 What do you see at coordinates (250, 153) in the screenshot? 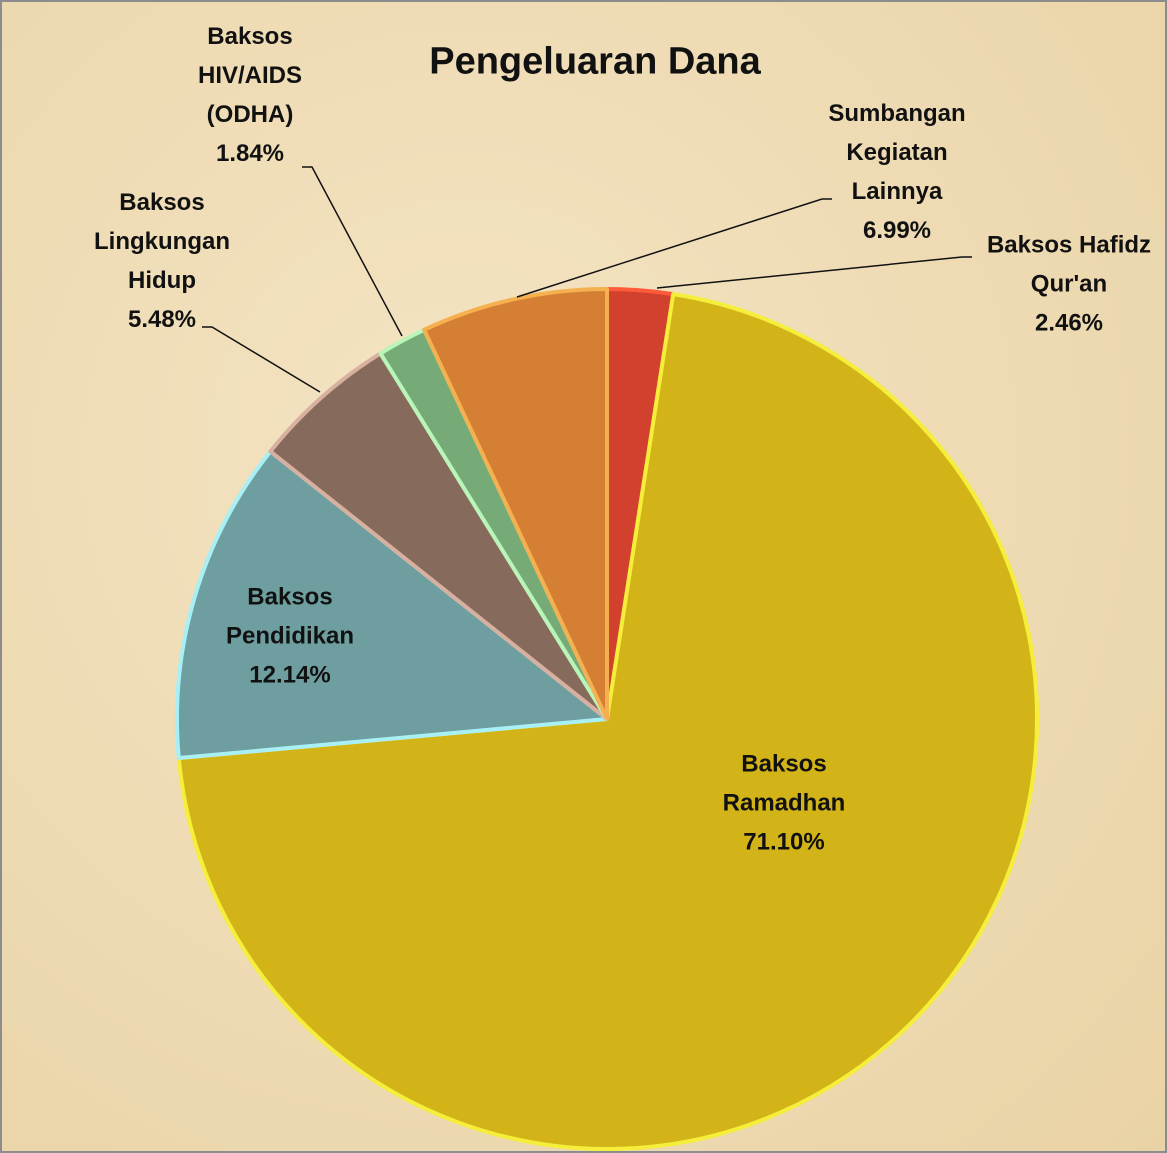
I see `value-label: 1.84%` at bounding box center [250, 153].